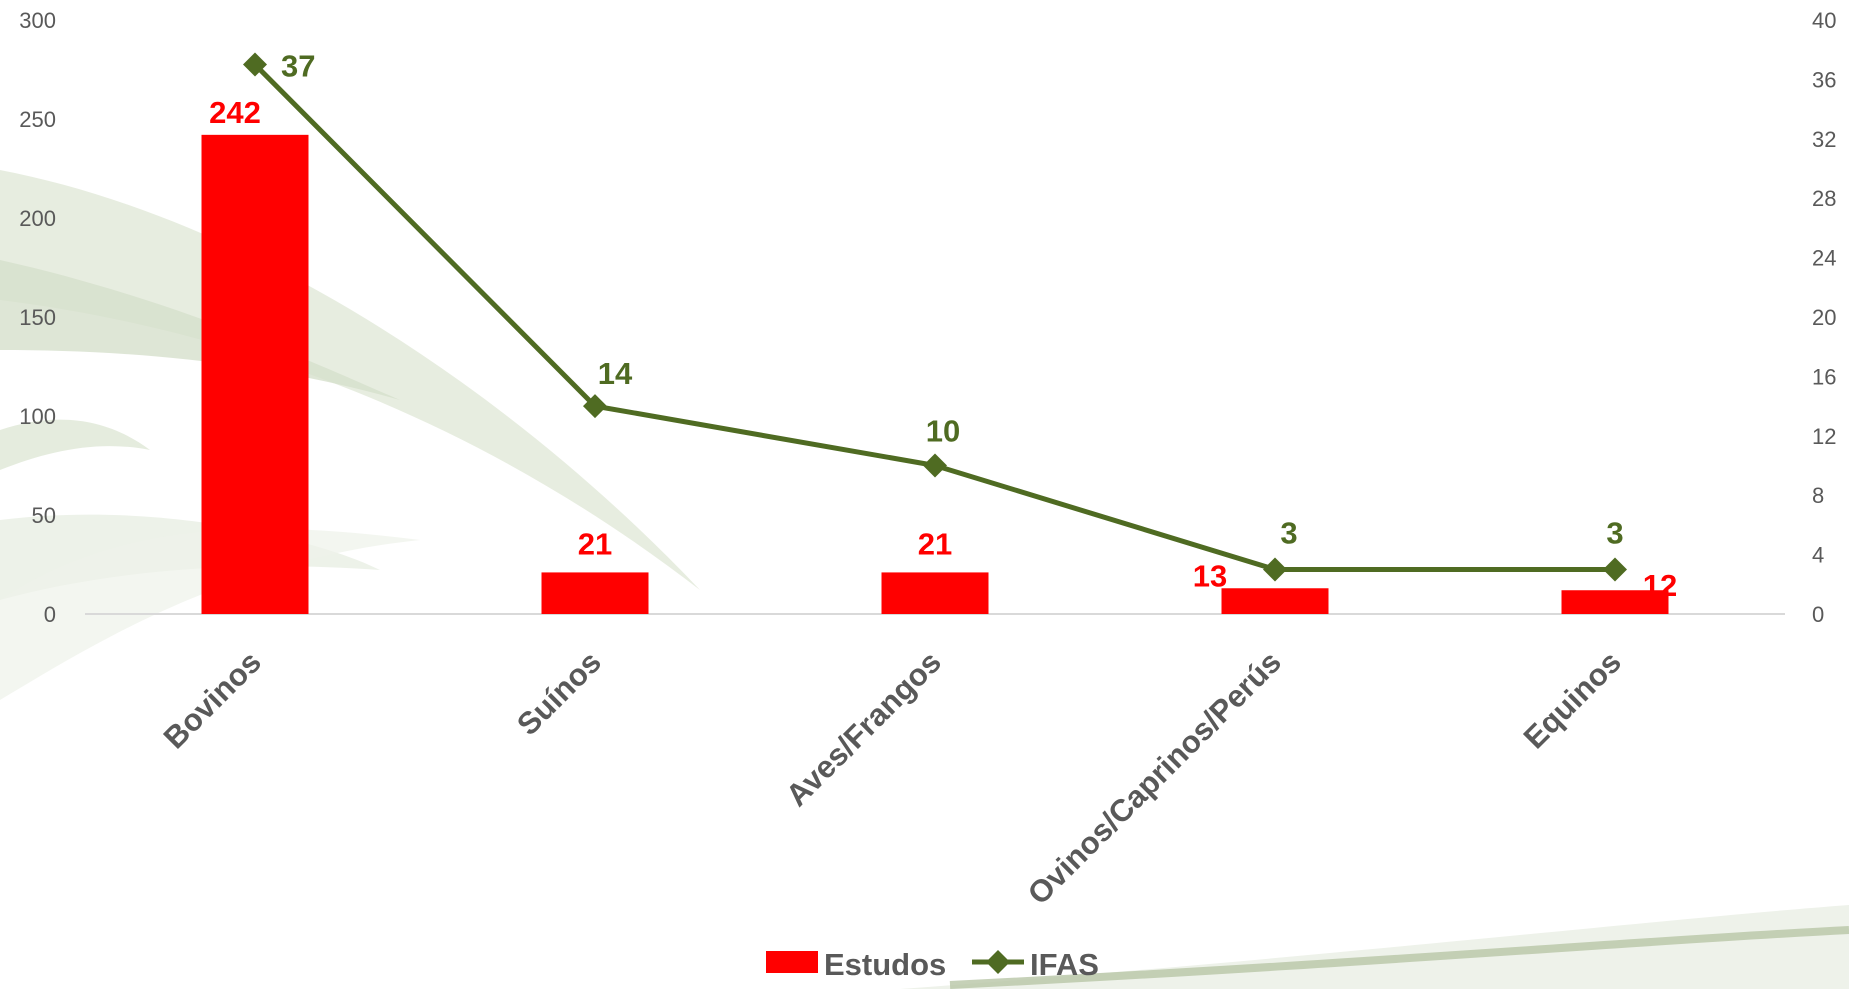 This screenshot has width=1849, height=989. Describe the element at coordinates (1824, 20) in the screenshot. I see `y-right-tick-label: 40` at that location.